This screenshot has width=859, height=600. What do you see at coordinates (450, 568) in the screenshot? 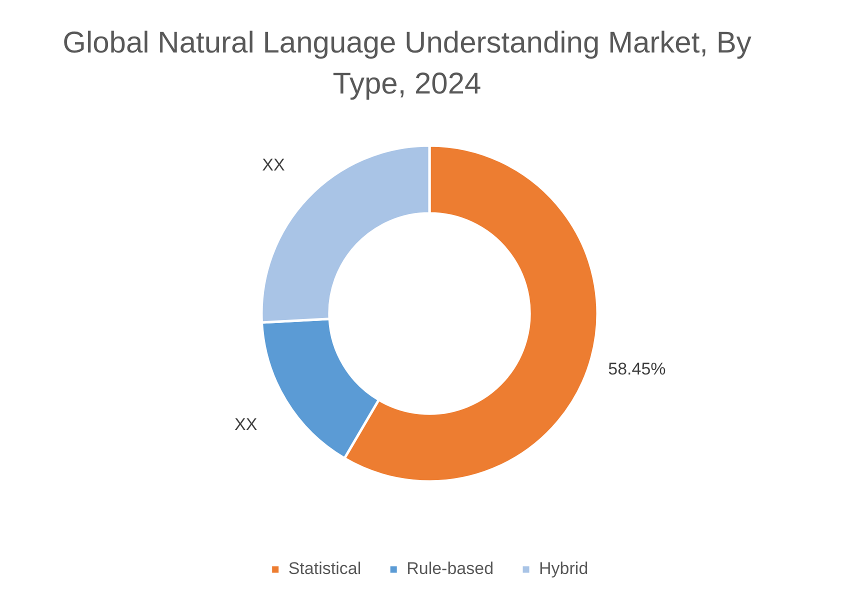
I see `legend-label: Rule-based` at bounding box center [450, 568].